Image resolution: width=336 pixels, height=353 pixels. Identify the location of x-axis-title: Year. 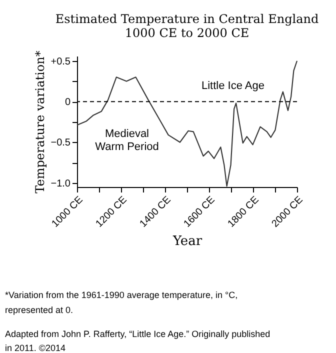
(187, 242).